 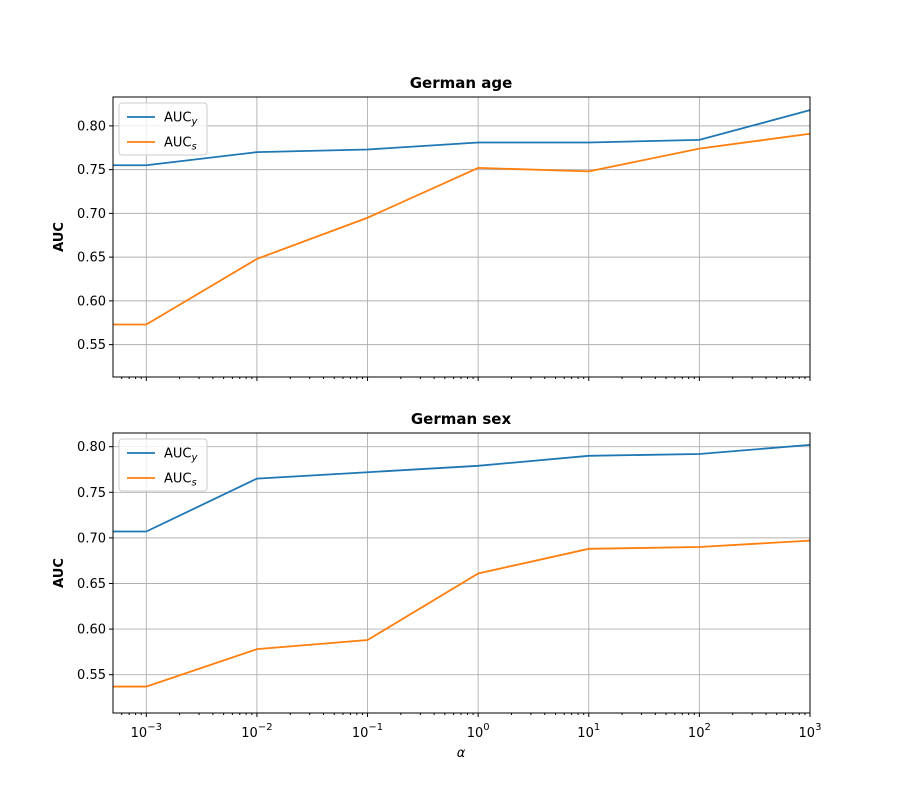 I want to click on x-tick-label: 10², so click(x=699, y=731).